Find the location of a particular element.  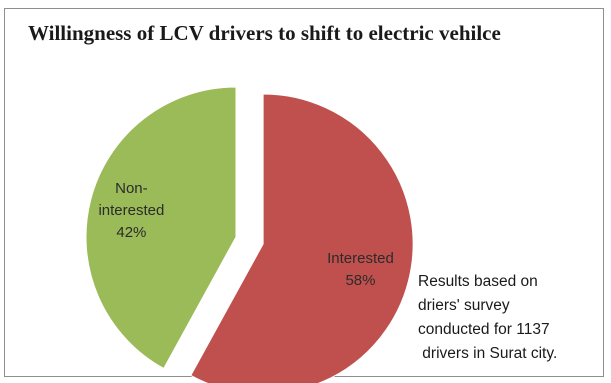

survey-note-line: conducted for 1137 is located at coordinates (484, 329).